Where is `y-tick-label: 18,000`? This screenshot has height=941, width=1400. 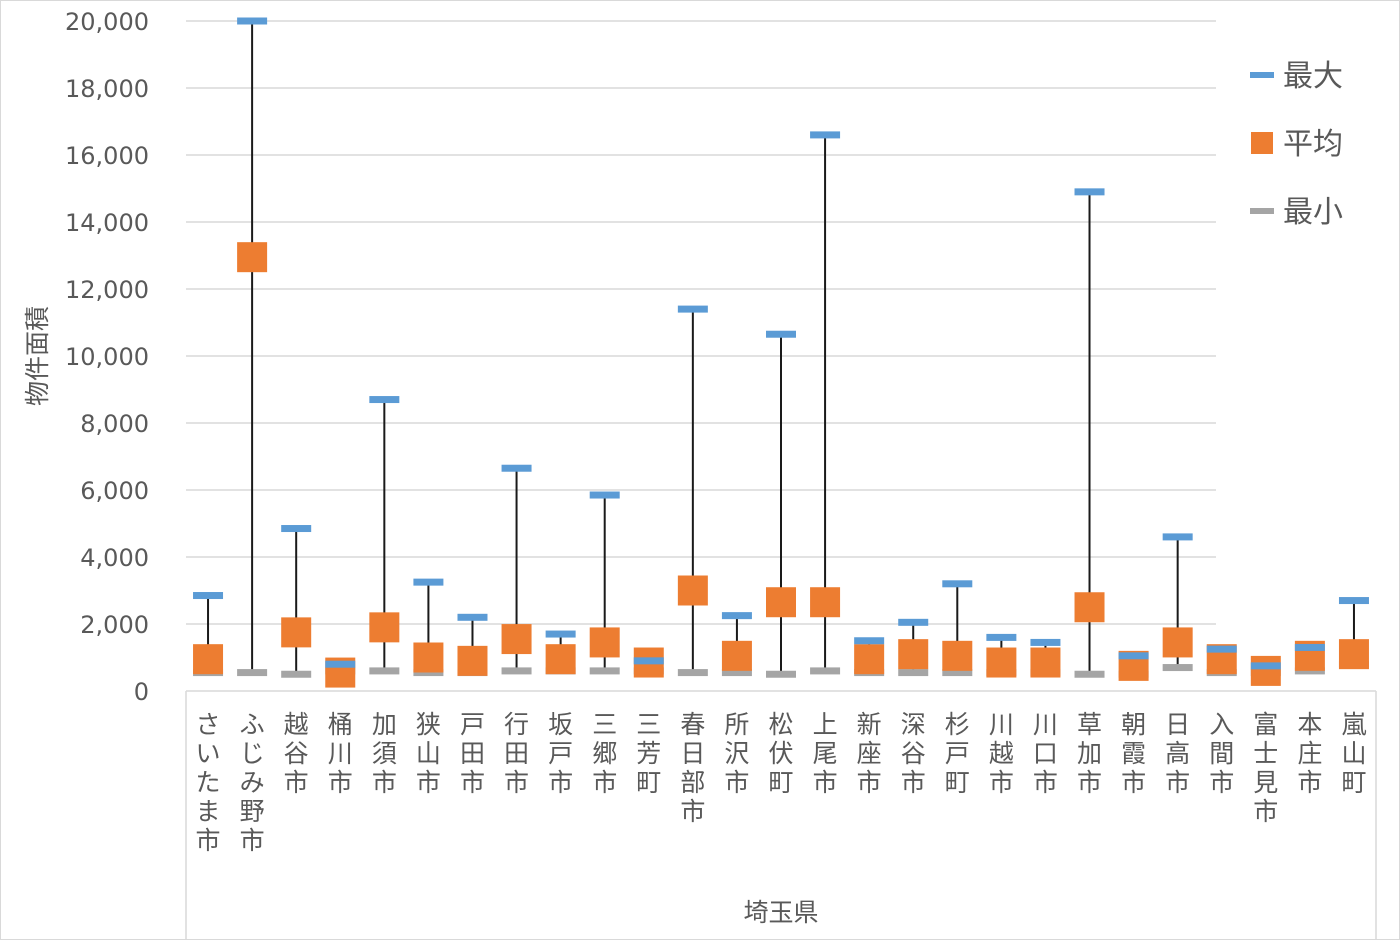 y-tick-label: 18,000 is located at coordinates (107, 89).